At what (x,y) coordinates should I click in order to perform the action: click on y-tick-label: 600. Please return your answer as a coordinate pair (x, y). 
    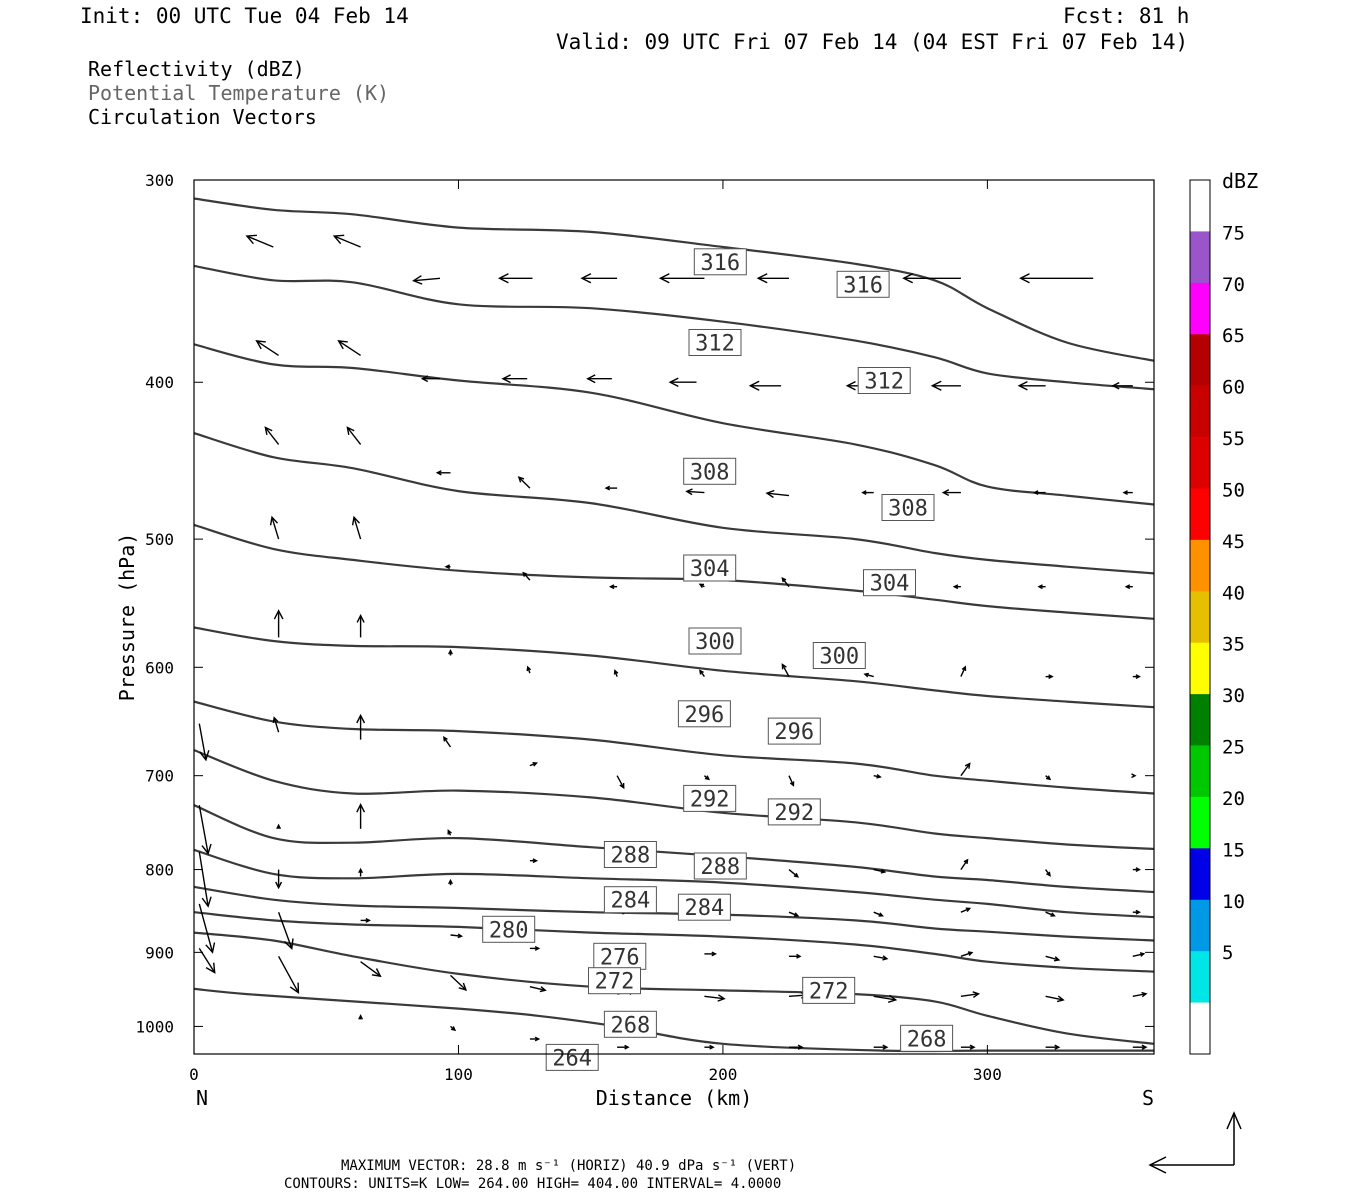
    Looking at the image, I should click on (159, 667).